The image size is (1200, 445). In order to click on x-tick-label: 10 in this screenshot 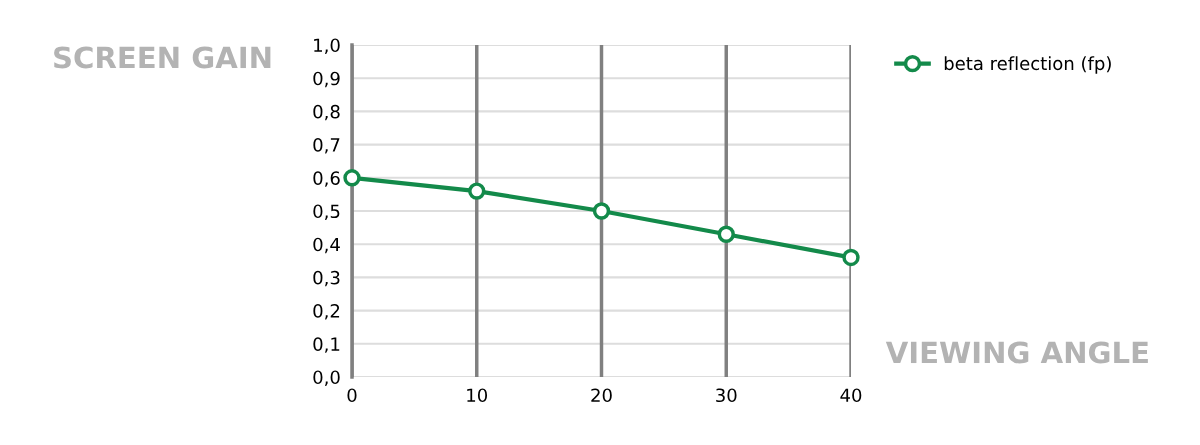, I will do `click(477, 395)`.